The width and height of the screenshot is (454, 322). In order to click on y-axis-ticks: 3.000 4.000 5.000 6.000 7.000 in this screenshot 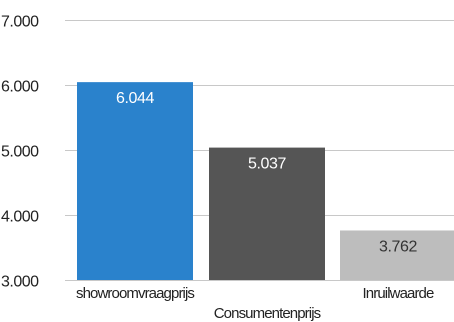, I will do `click(20, 152)`.